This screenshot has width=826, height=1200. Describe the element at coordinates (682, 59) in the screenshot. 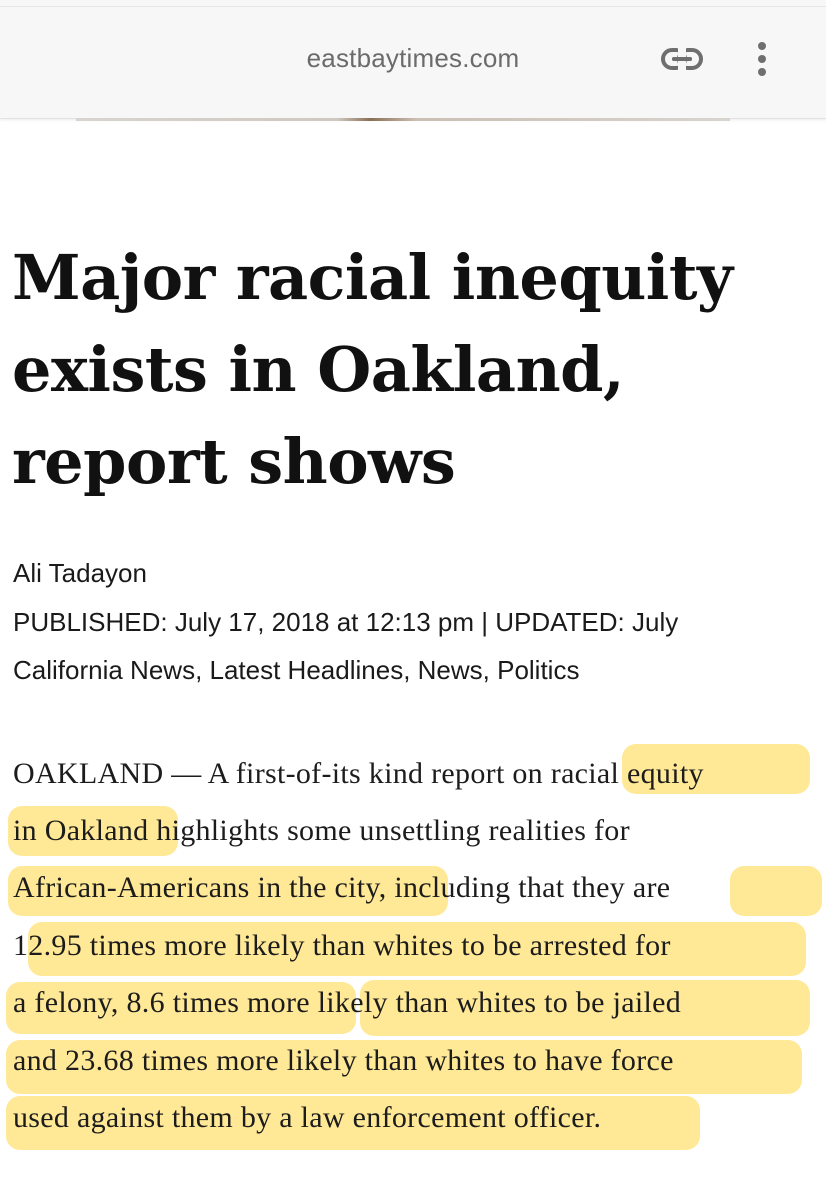

I see `link-icon` at that location.